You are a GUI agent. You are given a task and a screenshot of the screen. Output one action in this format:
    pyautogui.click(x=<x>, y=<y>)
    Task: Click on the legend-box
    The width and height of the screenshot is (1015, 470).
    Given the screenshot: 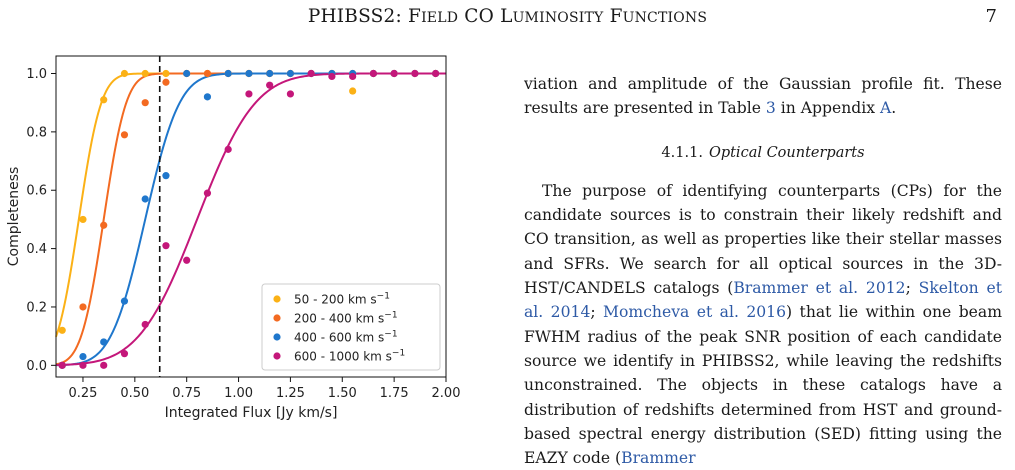 What is the action you would take?
    pyautogui.click(x=351, y=327)
    